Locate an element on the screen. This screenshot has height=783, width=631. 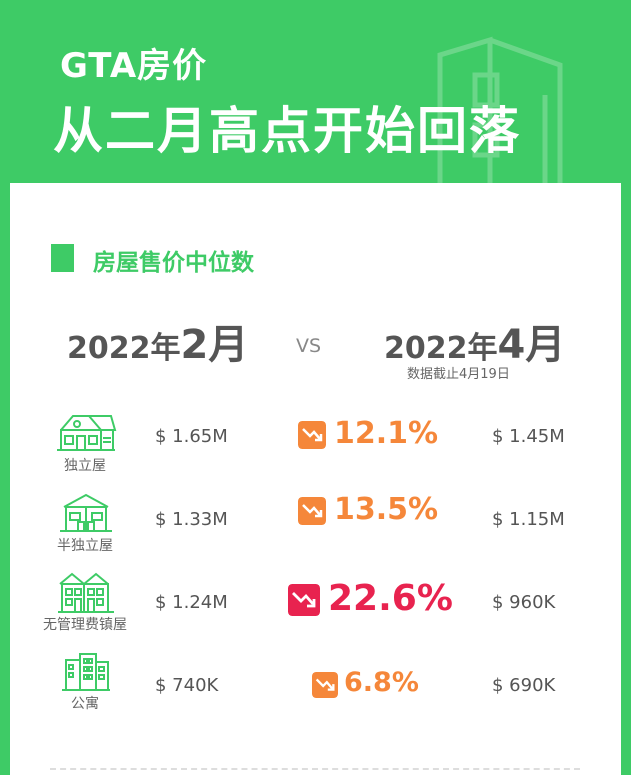
change-condo: 6.8% is located at coordinates (381, 682).